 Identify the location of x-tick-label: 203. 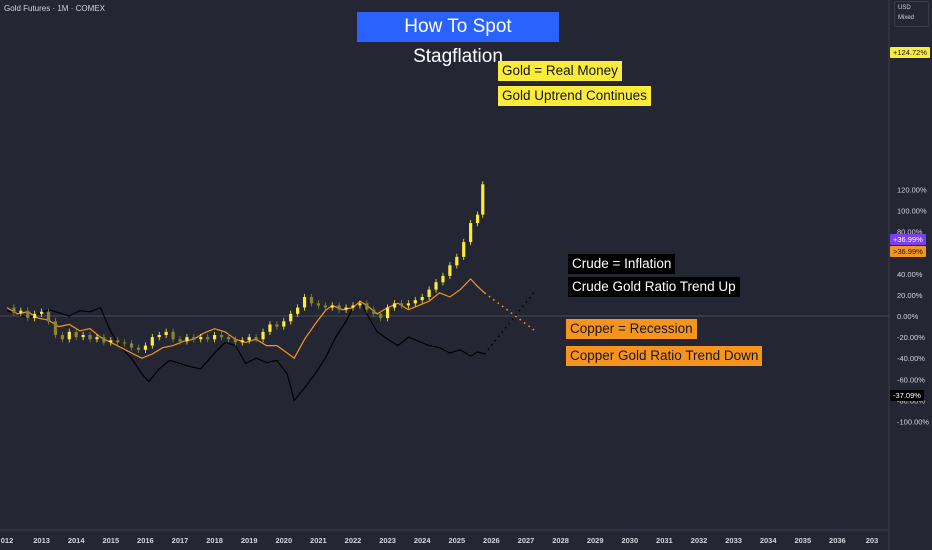
(872, 540).